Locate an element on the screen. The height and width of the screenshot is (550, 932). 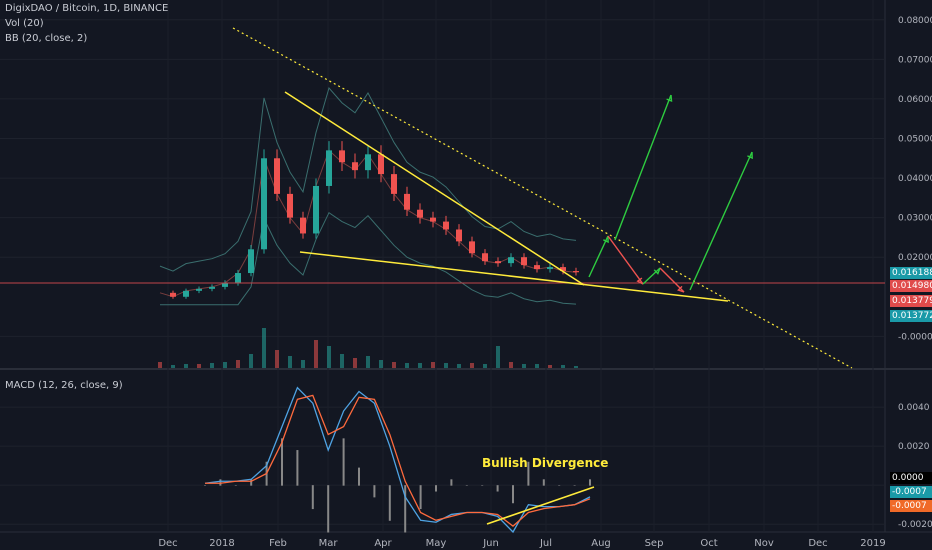
price-tick-label: 0.050000 is located at coordinates (915, 139).